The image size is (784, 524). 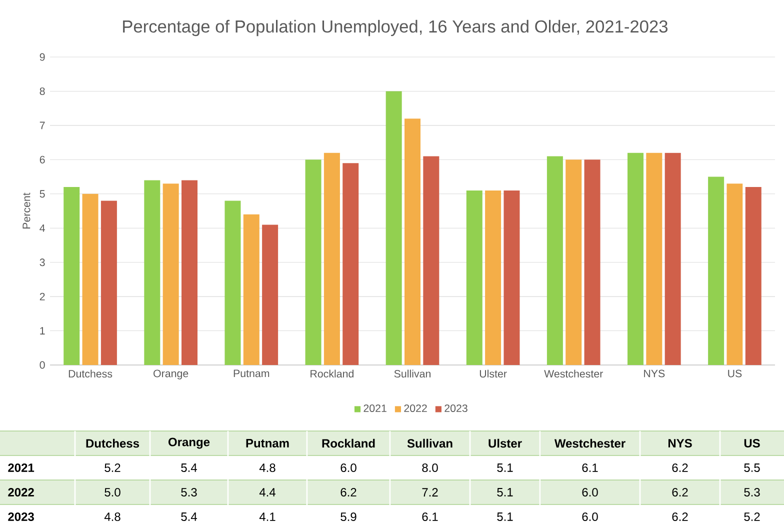 What do you see at coordinates (395, 28) in the screenshot?
I see `chart-title: Percentage of Population Unemployed, 16 Years and Older, 2021-2023` at bounding box center [395, 28].